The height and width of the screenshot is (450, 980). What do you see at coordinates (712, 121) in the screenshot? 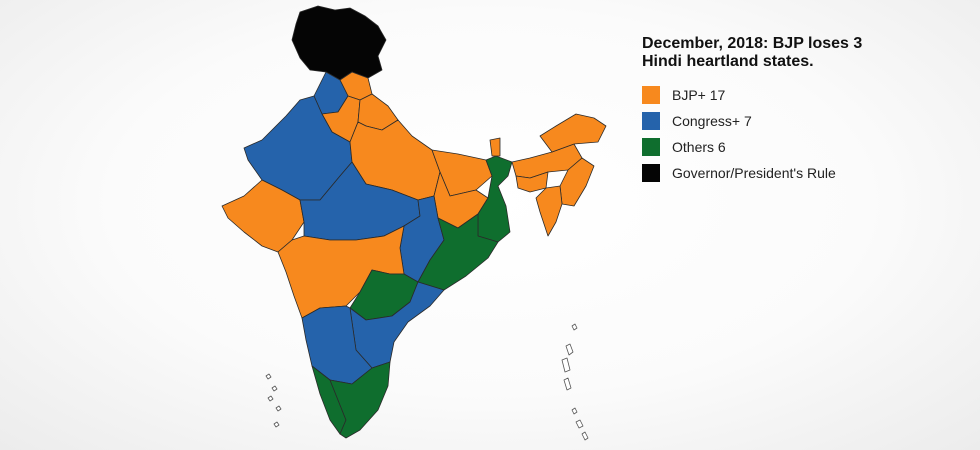
I see `legend-label-congress: Congress+ 7` at bounding box center [712, 121].